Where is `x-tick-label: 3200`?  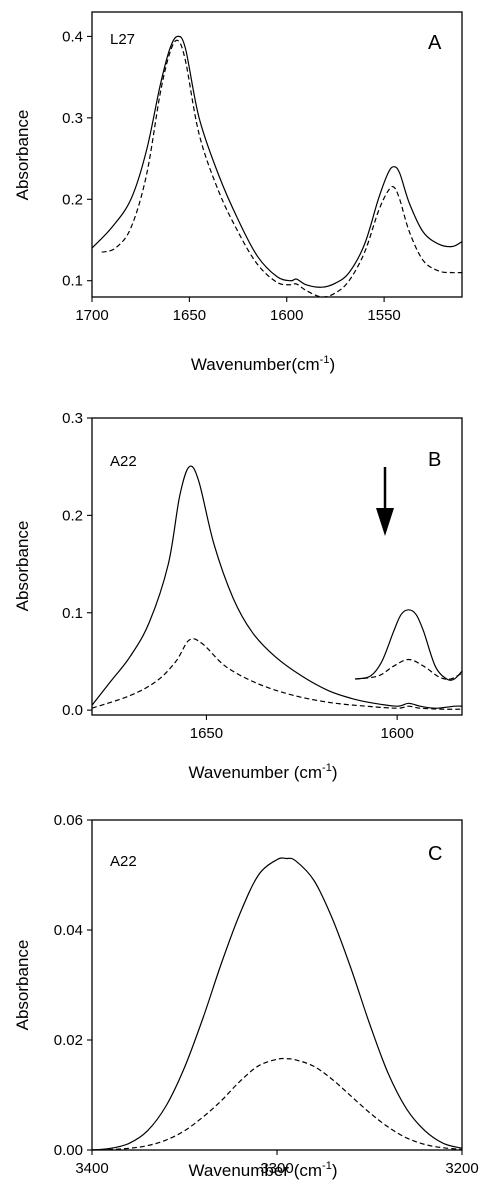 x-tick-label: 3200 is located at coordinates (461, 1168).